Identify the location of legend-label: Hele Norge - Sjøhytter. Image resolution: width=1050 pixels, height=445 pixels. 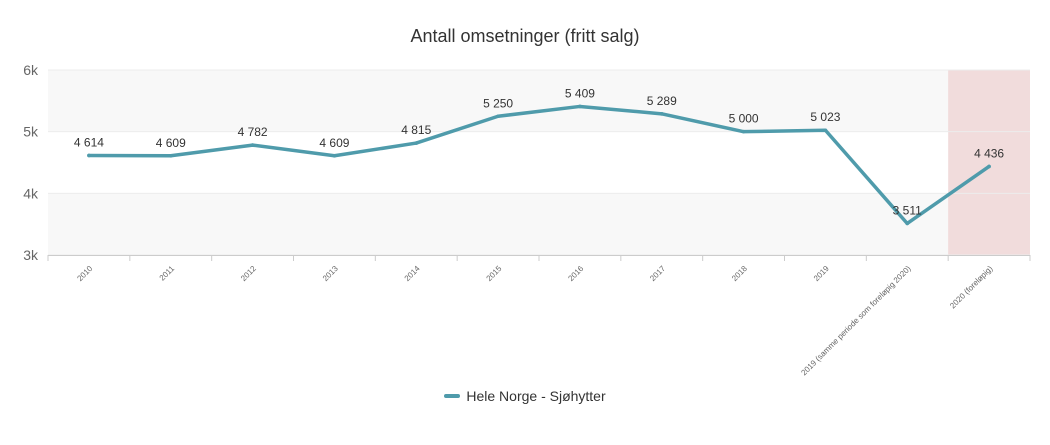
(536, 396).